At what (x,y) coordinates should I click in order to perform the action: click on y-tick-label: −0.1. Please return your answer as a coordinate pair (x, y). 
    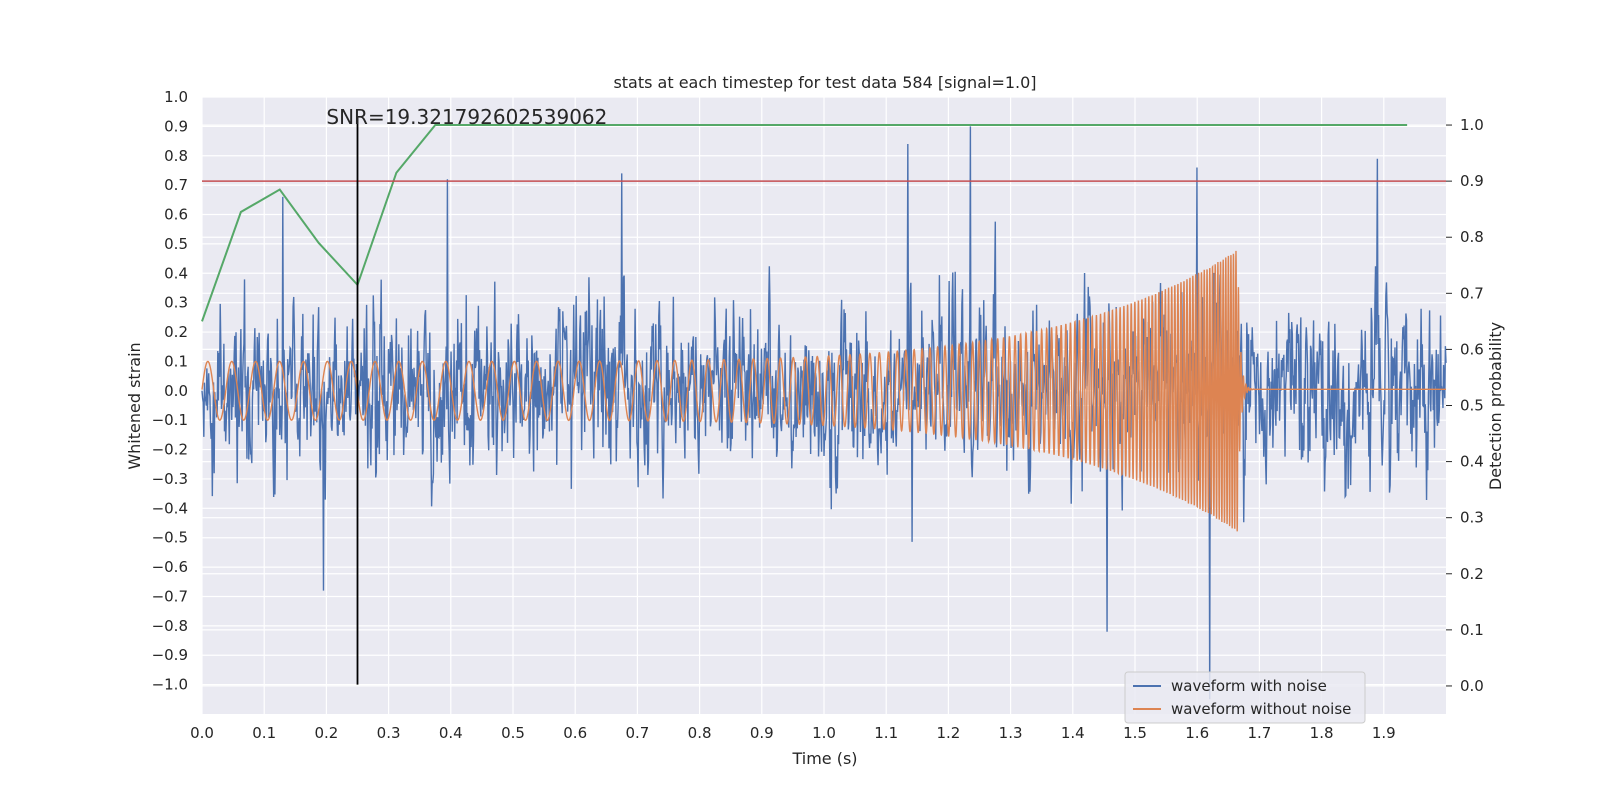
    Looking at the image, I should click on (170, 420).